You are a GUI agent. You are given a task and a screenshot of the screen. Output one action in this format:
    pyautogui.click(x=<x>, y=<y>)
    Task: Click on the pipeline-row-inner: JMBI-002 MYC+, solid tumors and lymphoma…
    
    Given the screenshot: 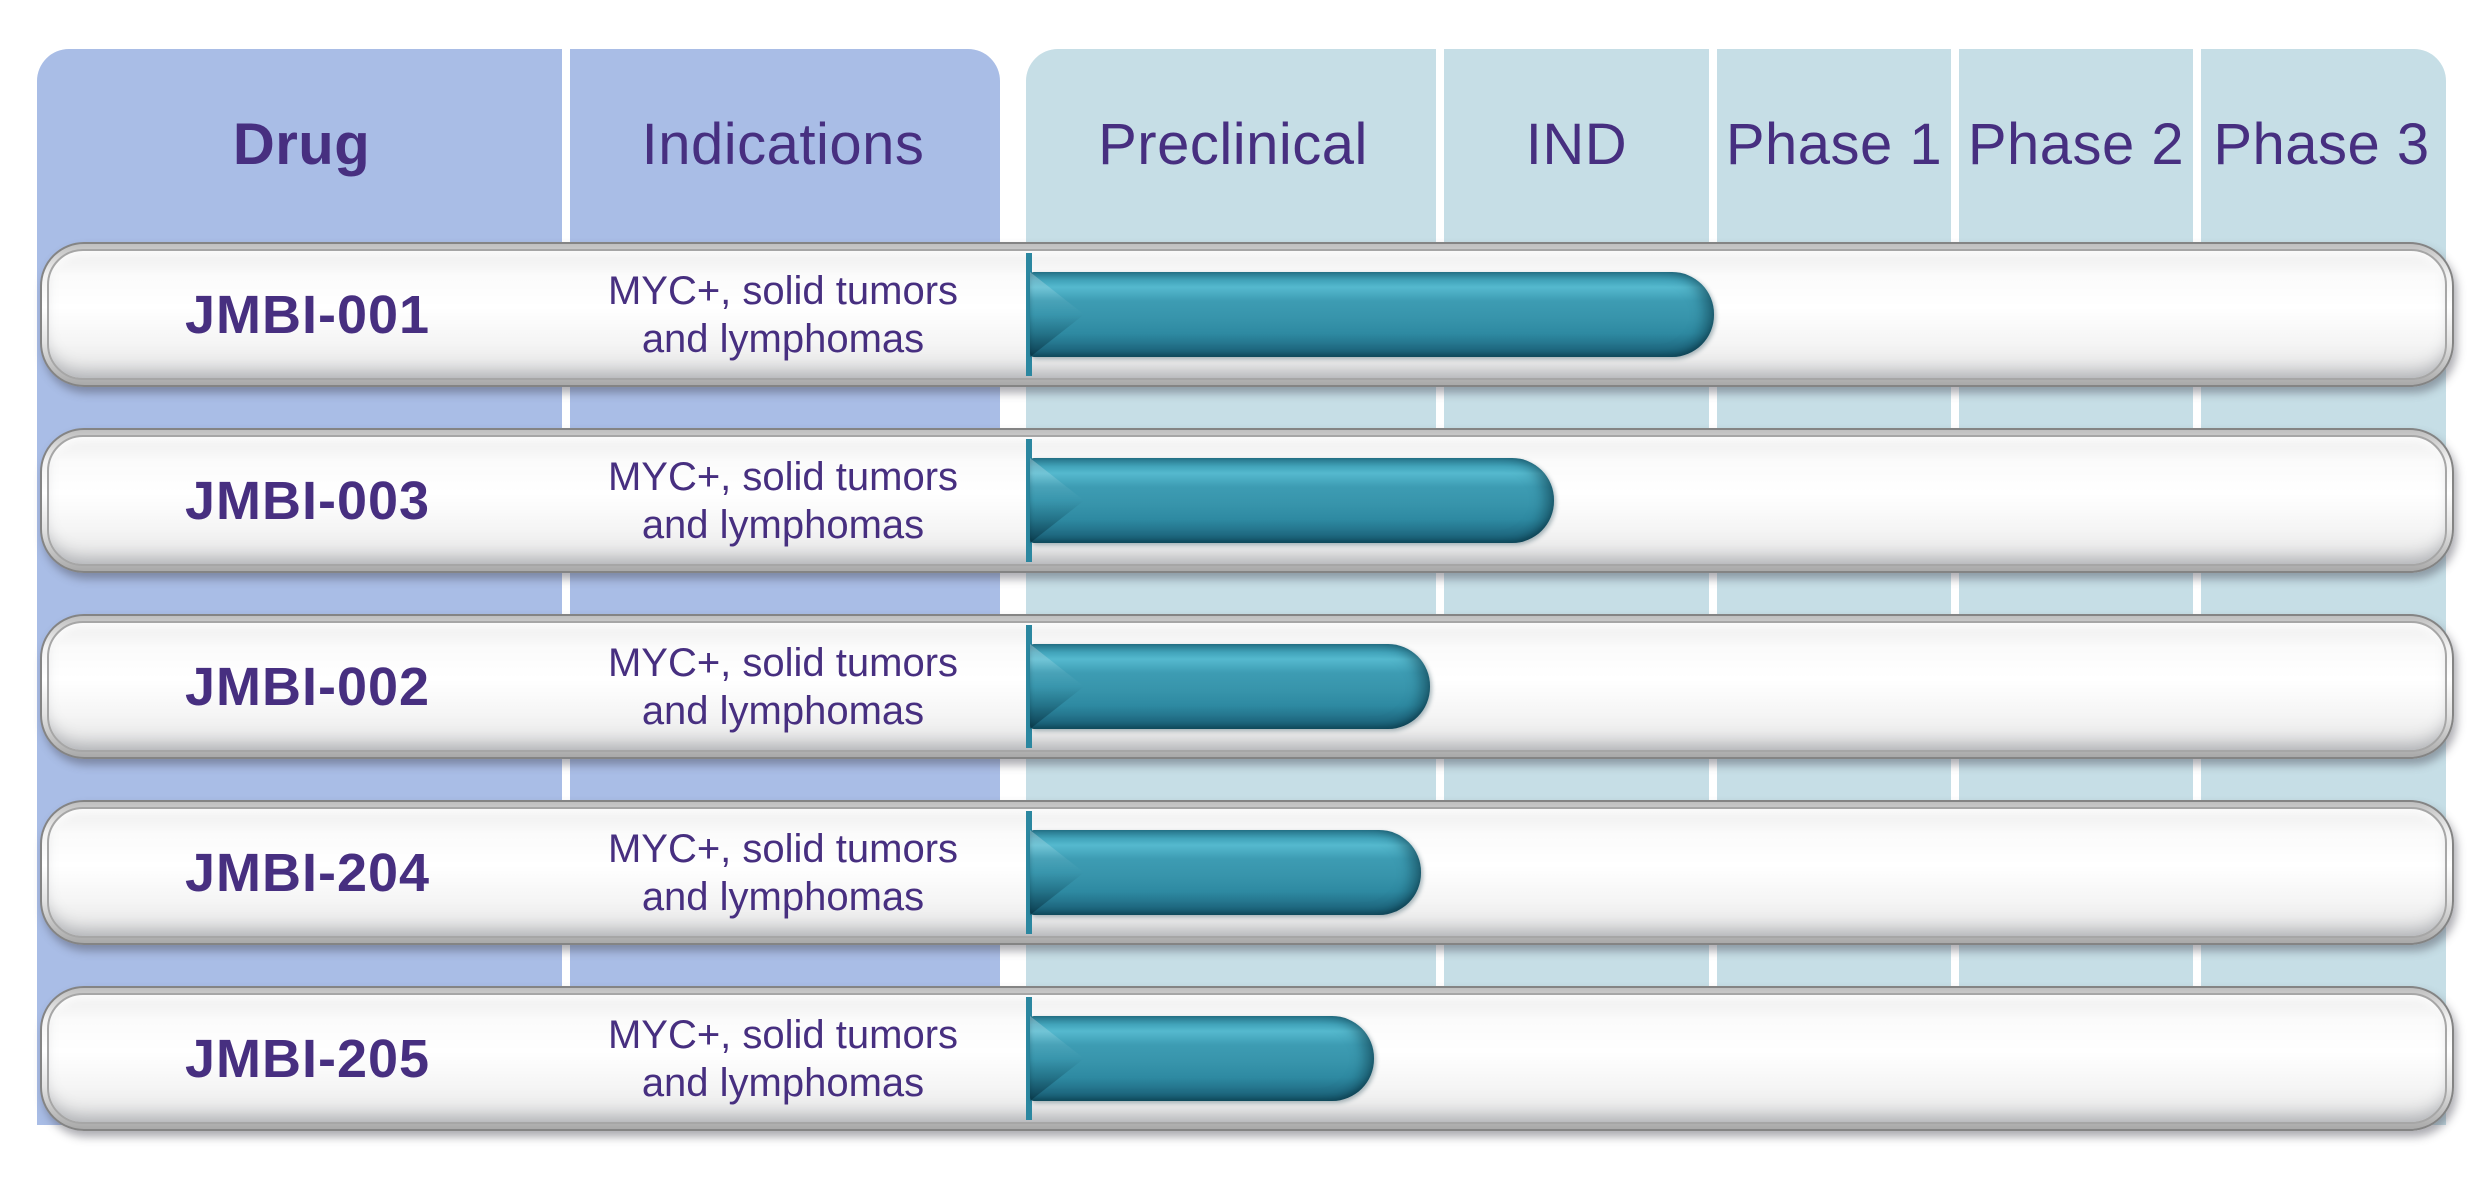 What is the action you would take?
    pyautogui.click(x=1247, y=686)
    